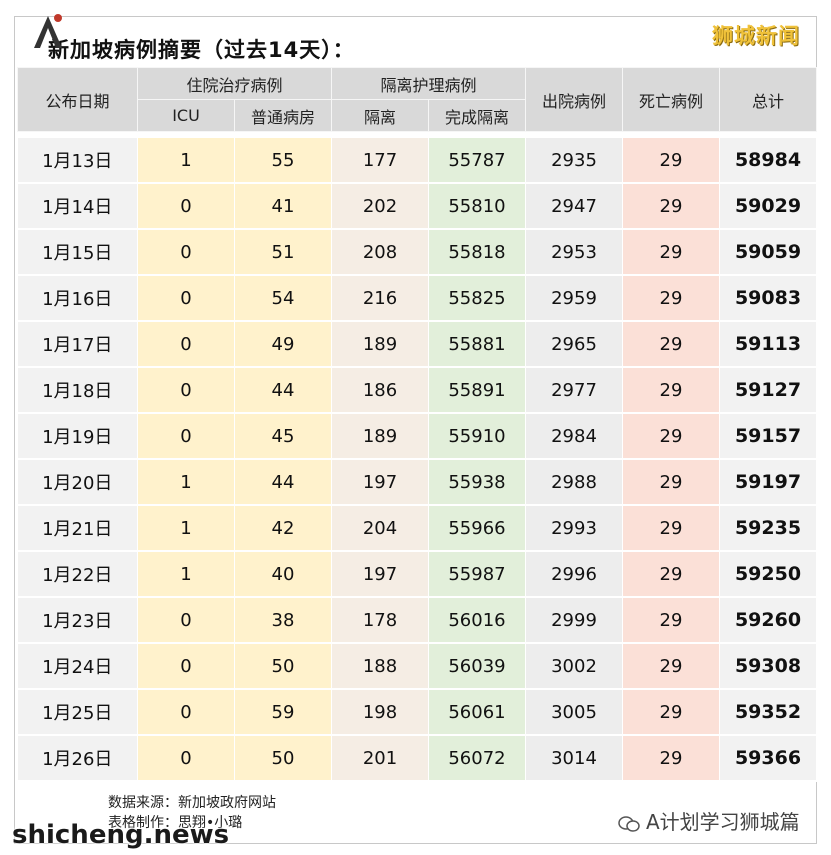 This screenshot has height=855, width=831. I want to click on cell-iso: 188, so click(380, 666).